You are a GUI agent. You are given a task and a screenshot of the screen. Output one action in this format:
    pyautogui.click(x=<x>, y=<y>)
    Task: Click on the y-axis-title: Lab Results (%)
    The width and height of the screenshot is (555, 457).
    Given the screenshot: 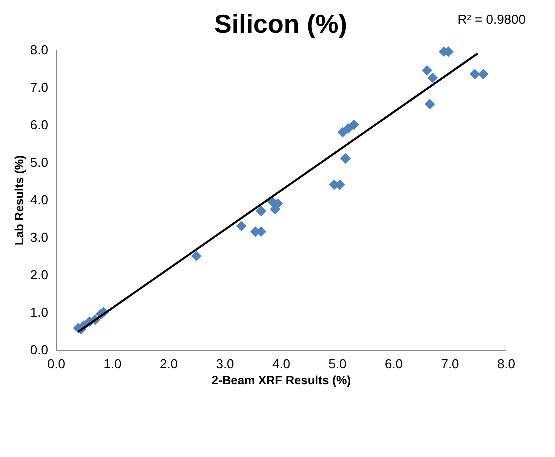 What is the action you would take?
    pyautogui.click(x=19, y=200)
    